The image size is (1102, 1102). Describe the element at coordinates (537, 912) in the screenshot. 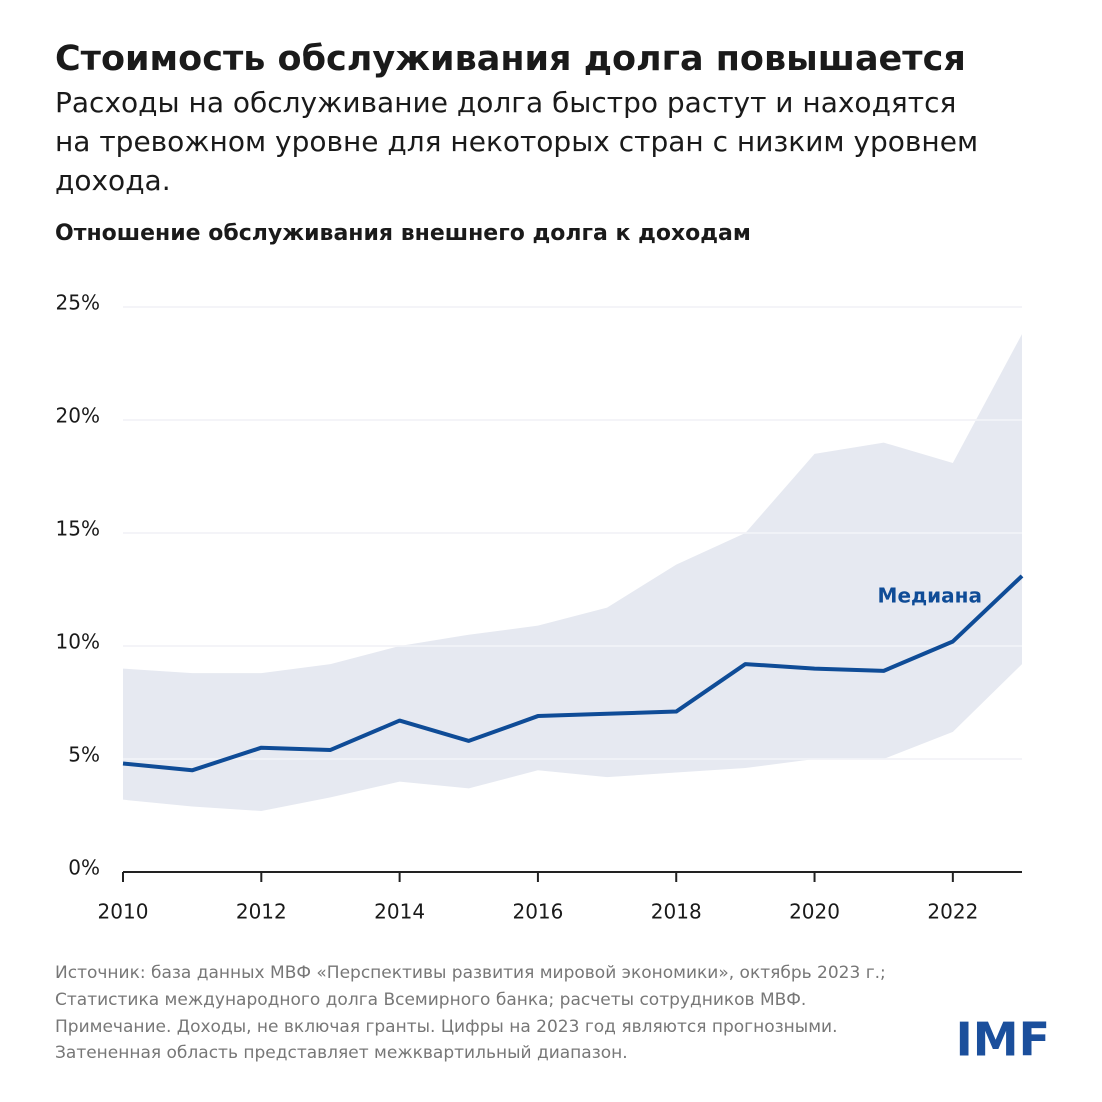

I see `x-tick-label: 2016` at that location.